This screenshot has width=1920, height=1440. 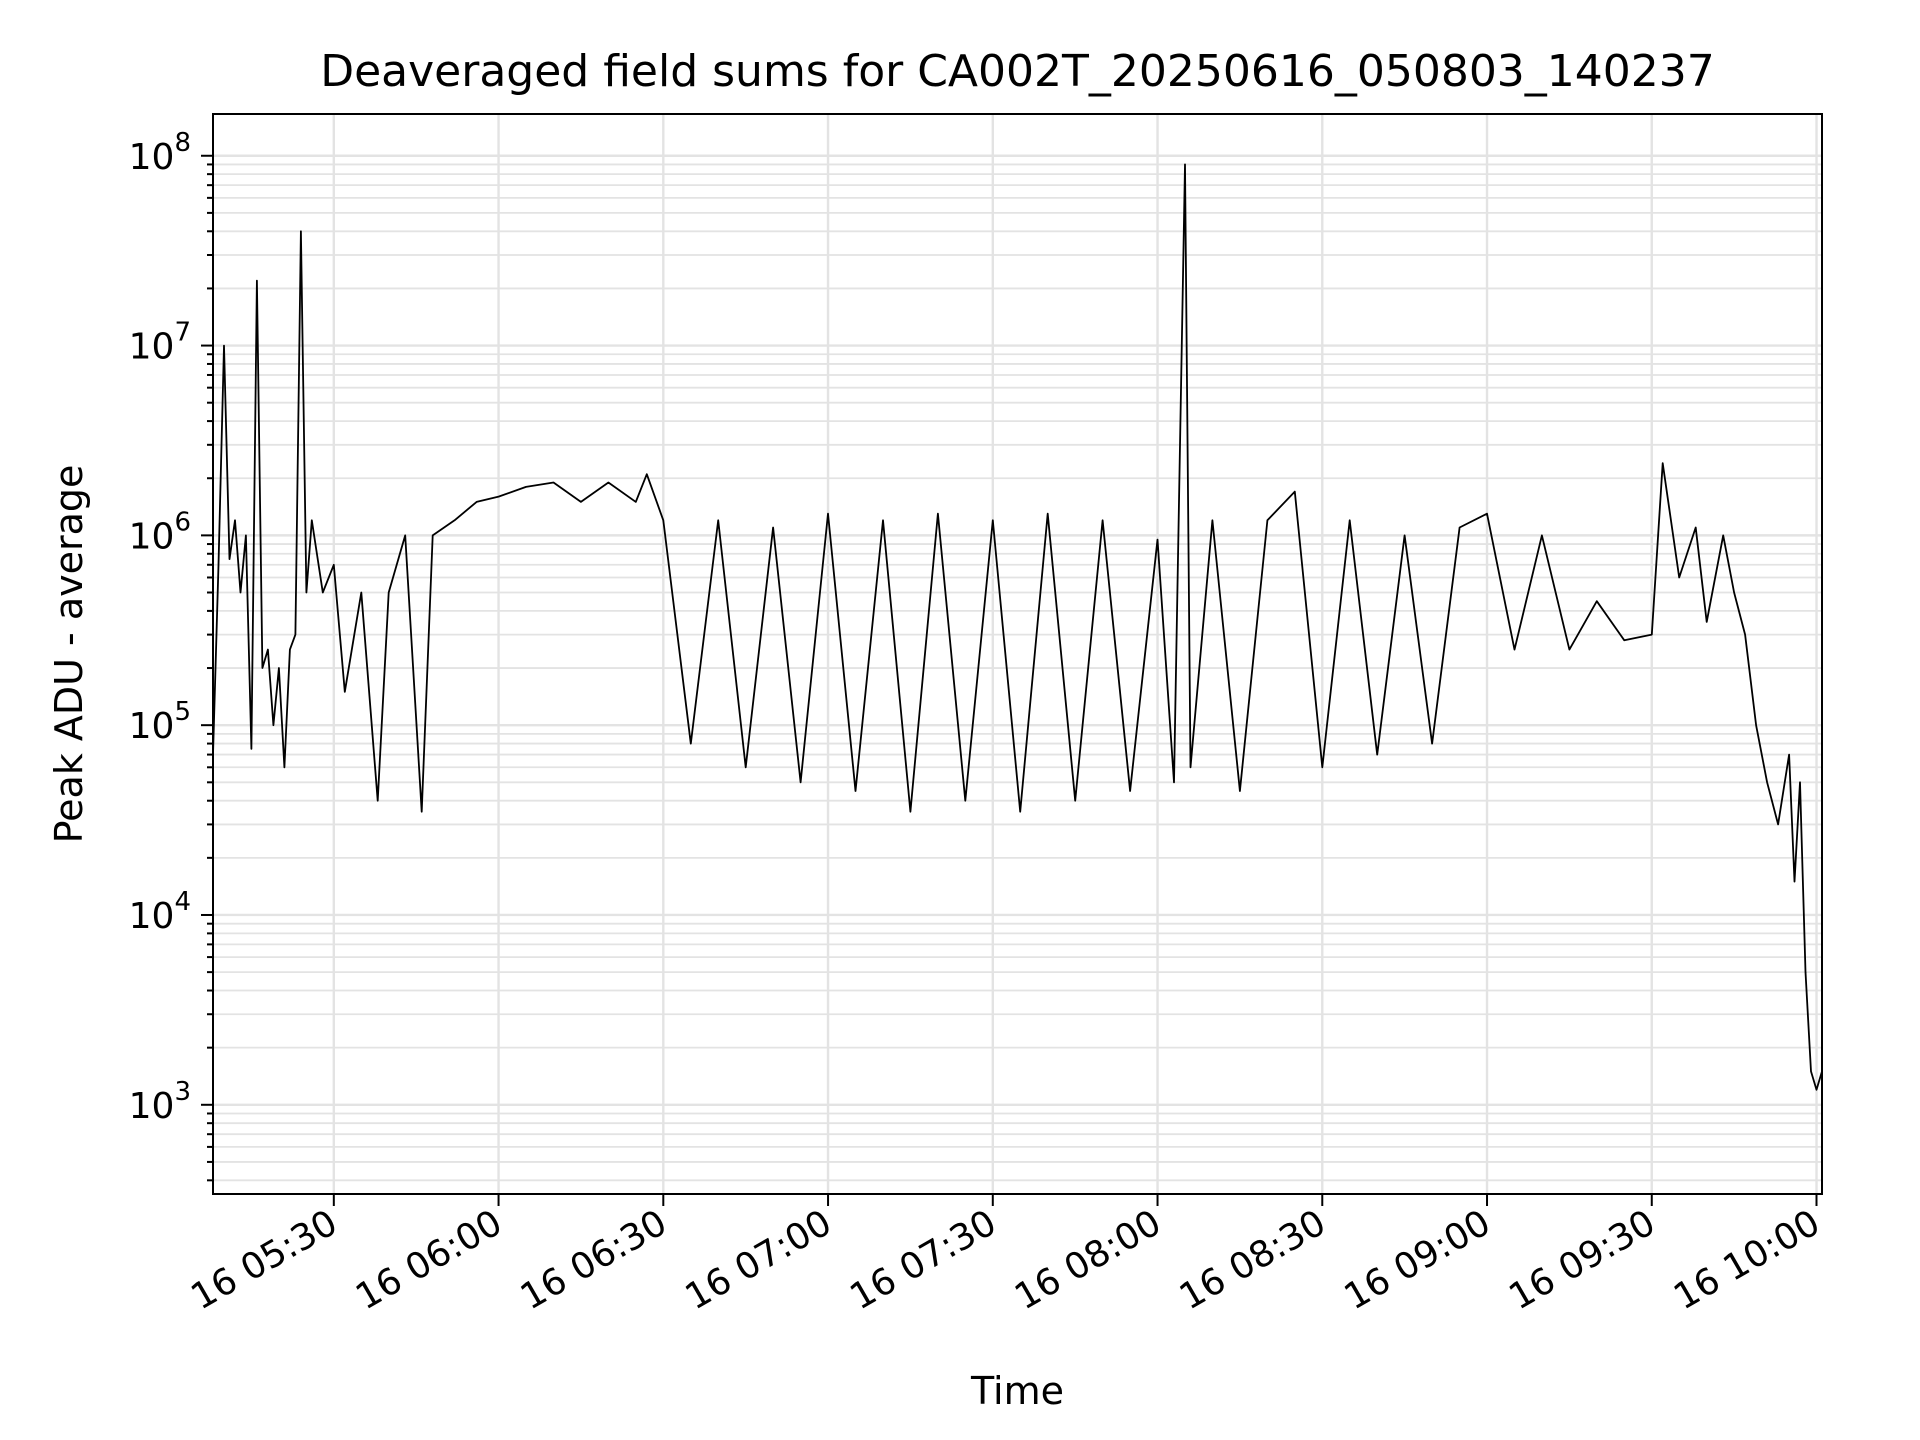 I want to click on y-tick-label: 10⁸, so click(x=160, y=153).